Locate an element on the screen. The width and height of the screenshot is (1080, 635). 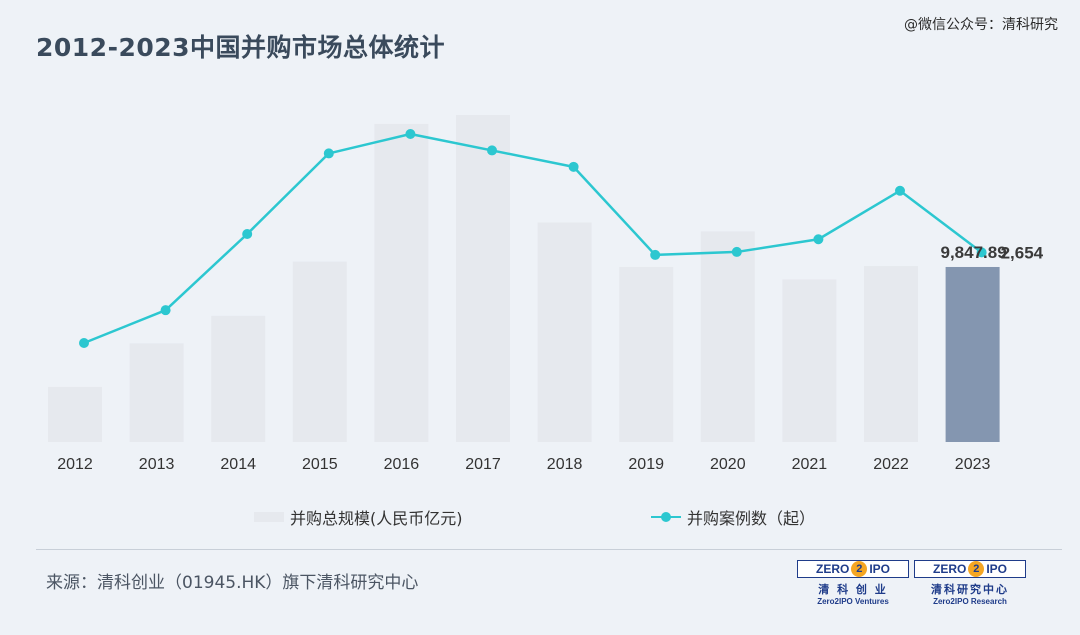
legend-line: 并购案例数（起） is located at coordinates (733, 517).